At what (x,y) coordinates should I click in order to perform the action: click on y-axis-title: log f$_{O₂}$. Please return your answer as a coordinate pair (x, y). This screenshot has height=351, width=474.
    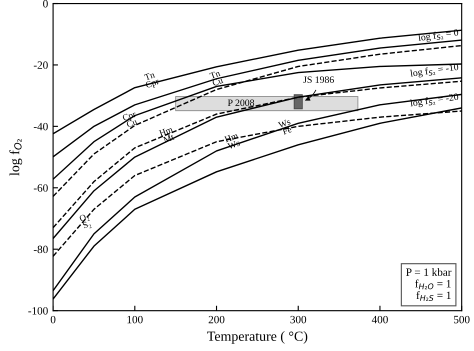
    Looking at the image, I should click on (15, 157).